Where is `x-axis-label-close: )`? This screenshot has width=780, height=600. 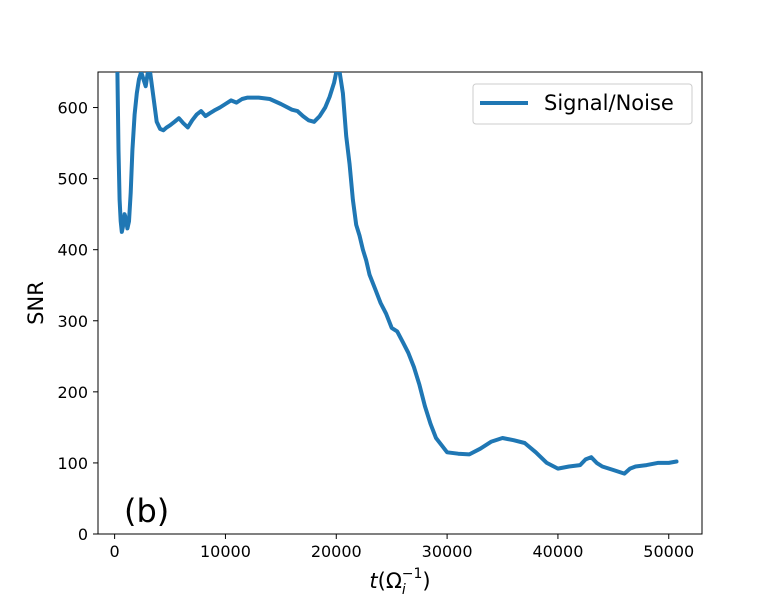 x-axis-label-close: ) is located at coordinates (426, 581).